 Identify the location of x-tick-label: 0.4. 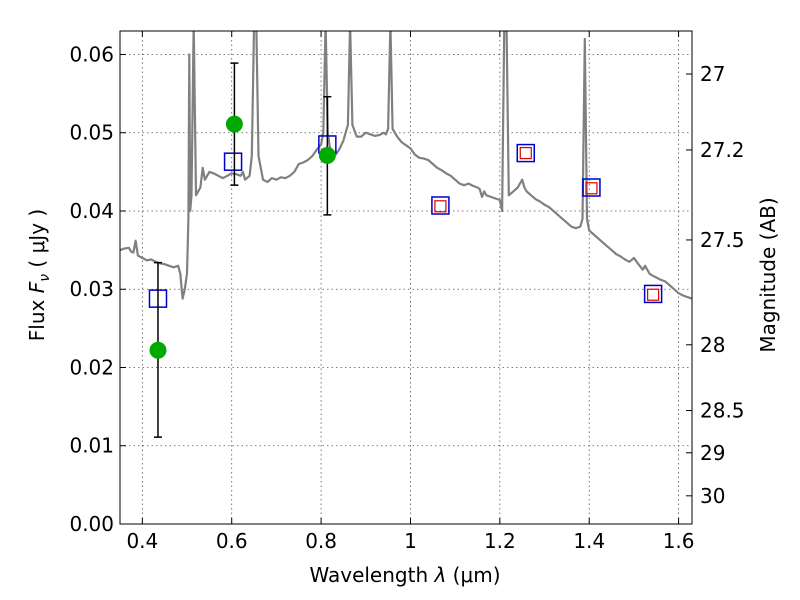
(142, 541).